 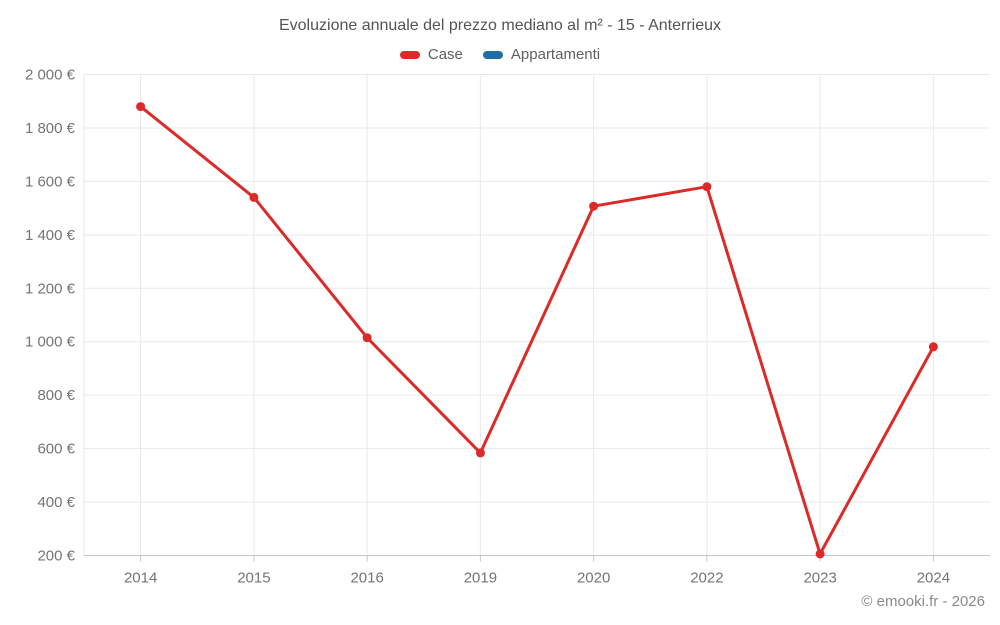 I want to click on chart-legend: Case Appartamenti, so click(x=500, y=54).